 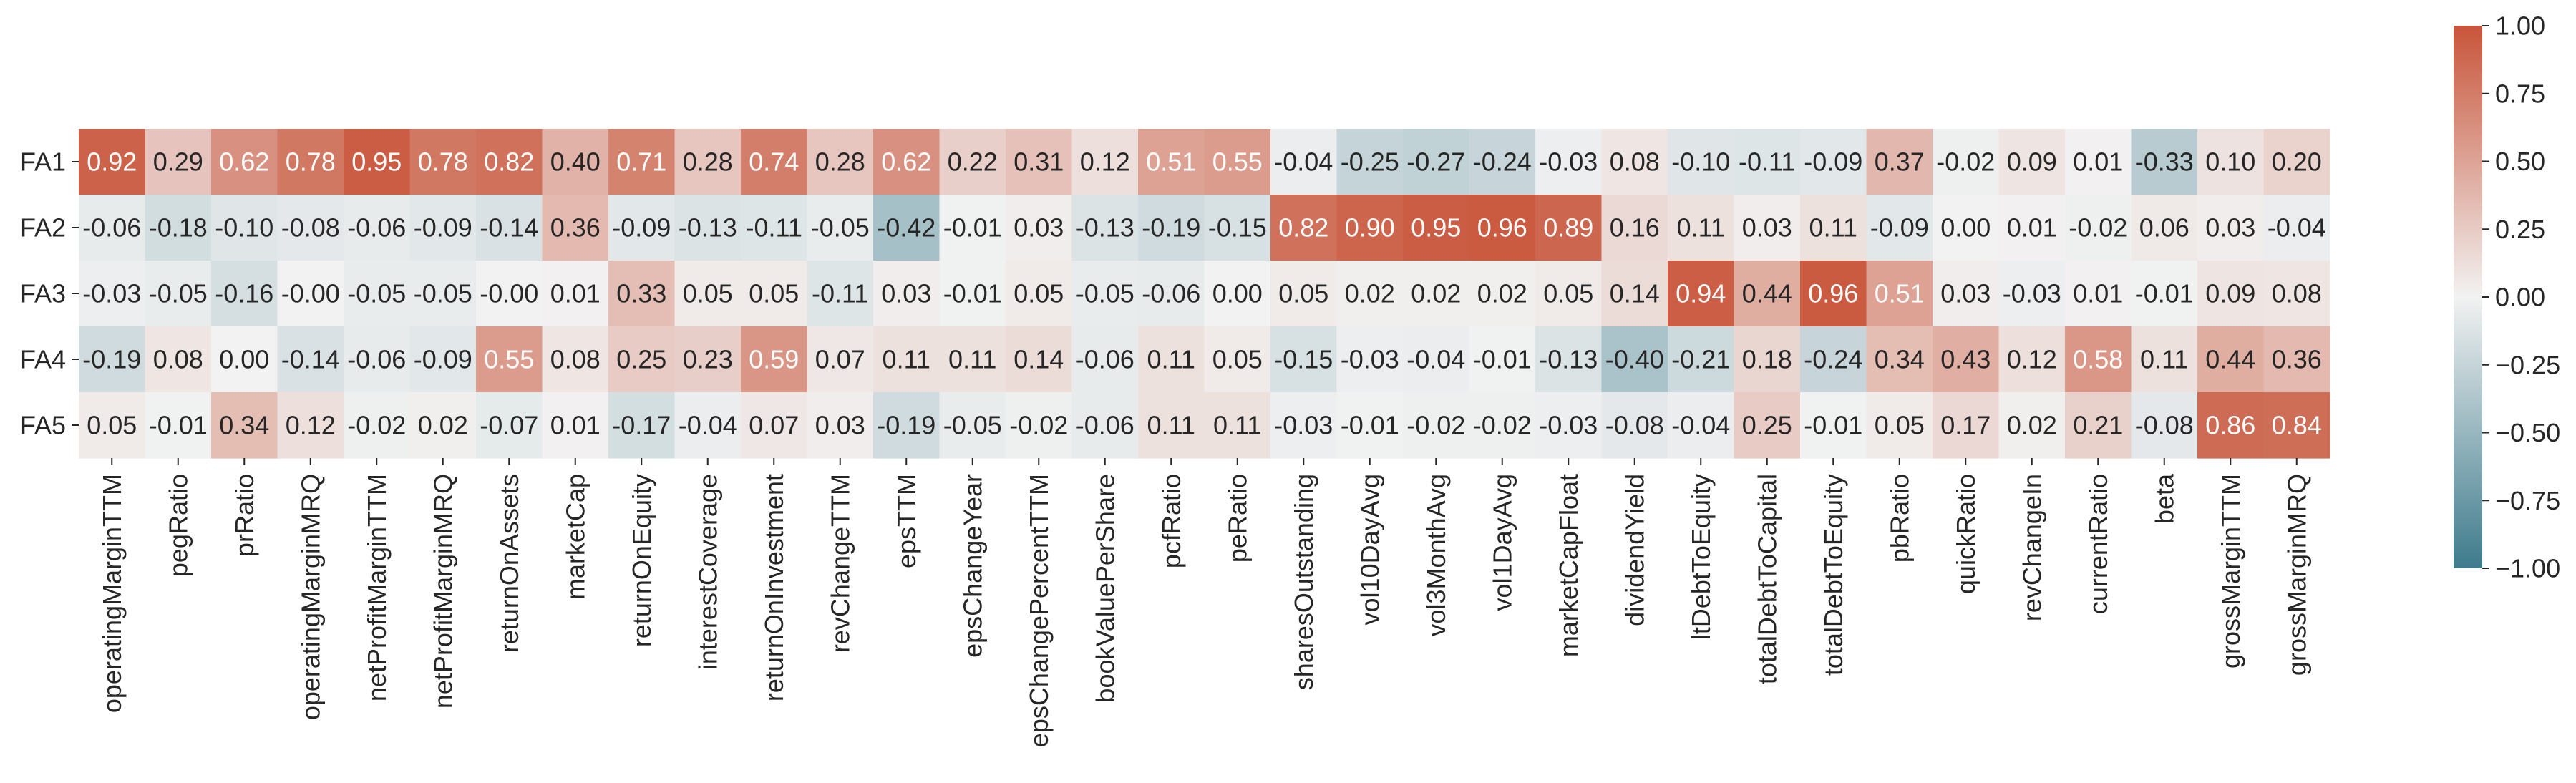 What do you see at coordinates (2032, 162) in the screenshot?
I see `cell-value-label: 0.09` at bounding box center [2032, 162].